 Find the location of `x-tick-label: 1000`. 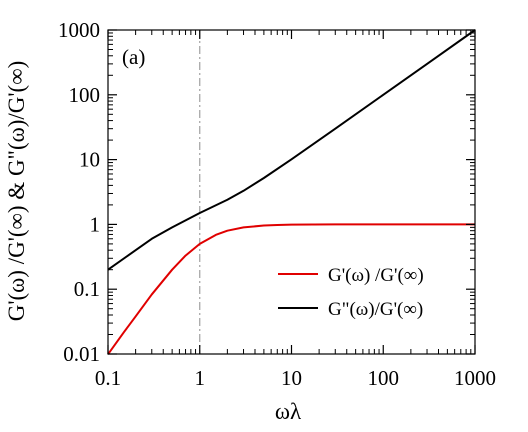

x-tick-label: 1000 is located at coordinates (475, 378).